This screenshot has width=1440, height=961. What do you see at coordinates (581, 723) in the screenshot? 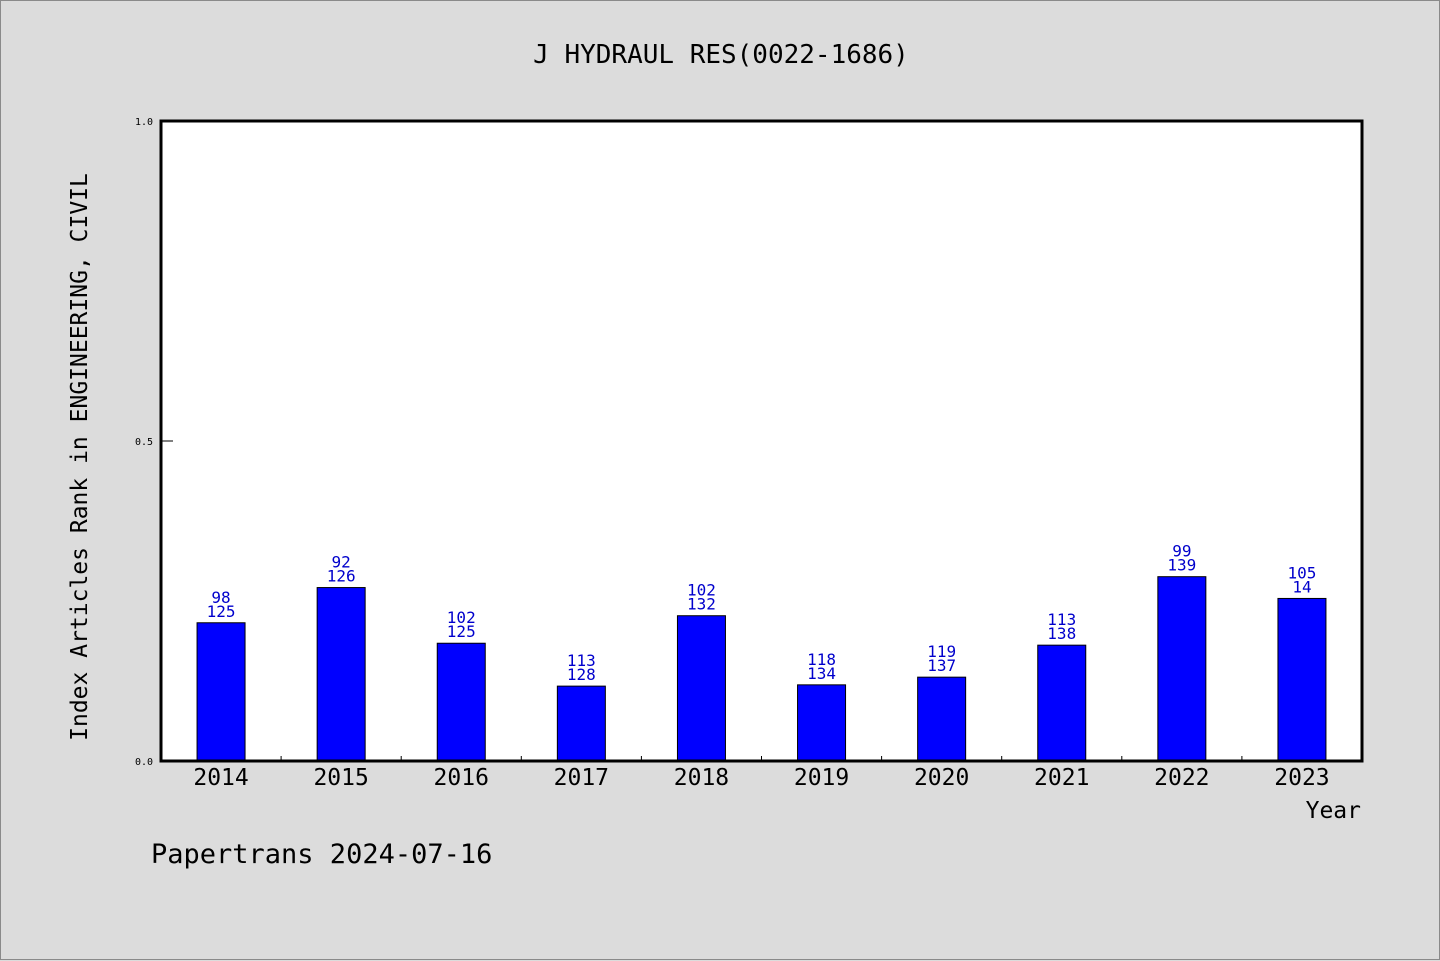
I see `bar-2017` at bounding box center [581, 723].